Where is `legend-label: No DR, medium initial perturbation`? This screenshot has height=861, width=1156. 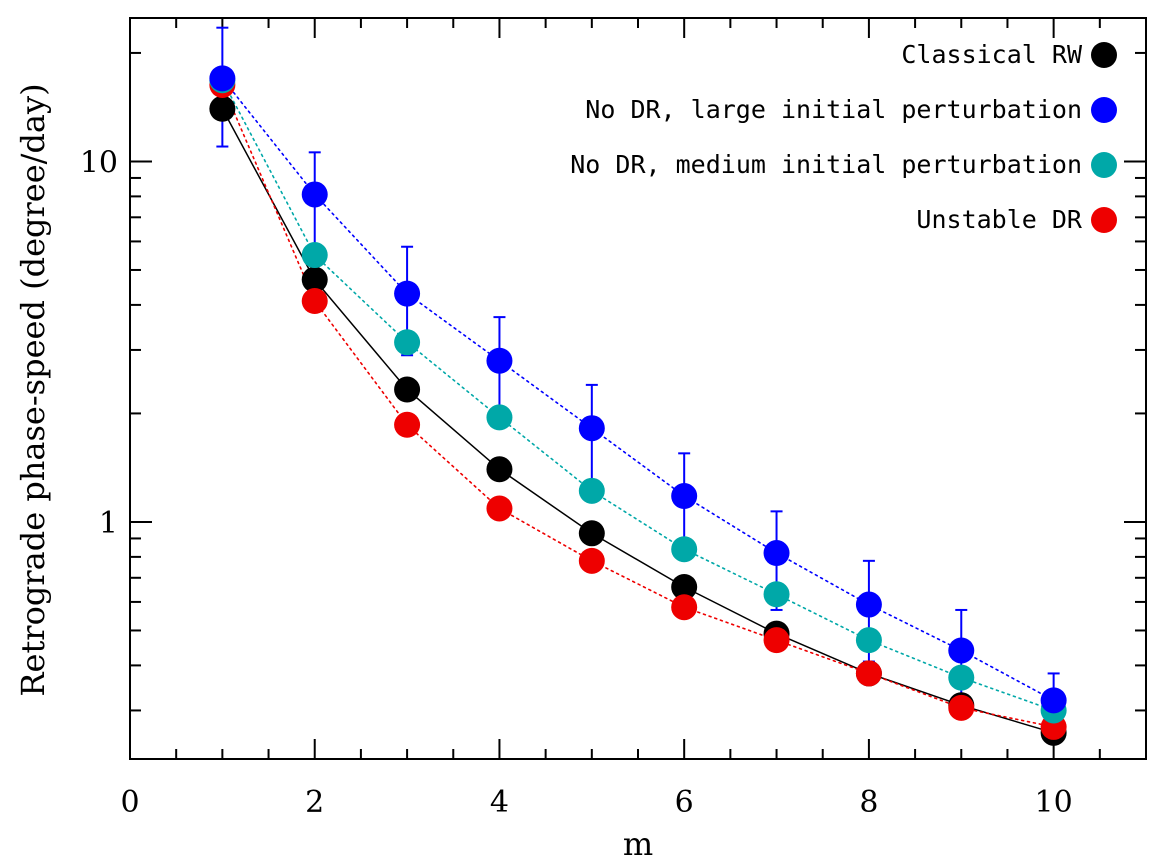
legend-label: No DR, medium initial perturbation is located at coordinates (826, 164).